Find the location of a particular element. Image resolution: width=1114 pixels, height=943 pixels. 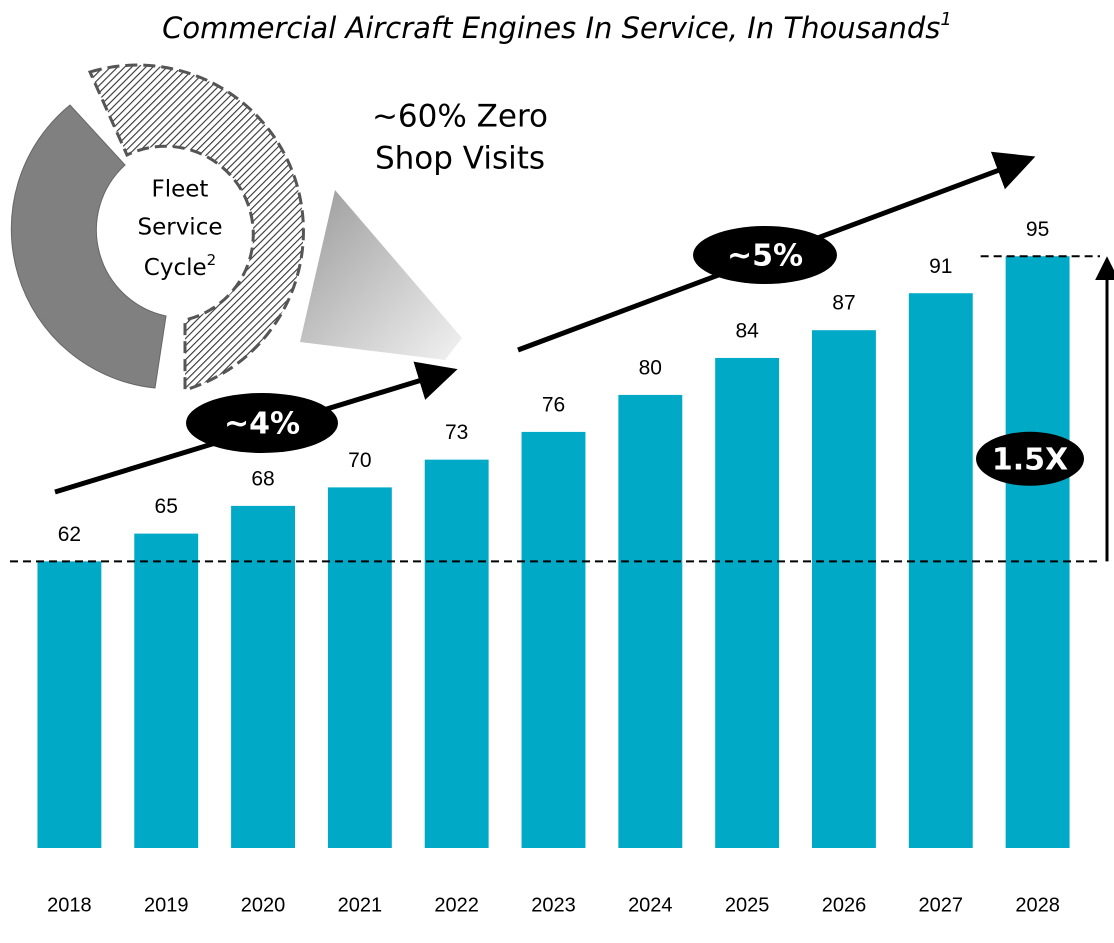

callout-text: Shop Visits is located at coordinates (460, 159).